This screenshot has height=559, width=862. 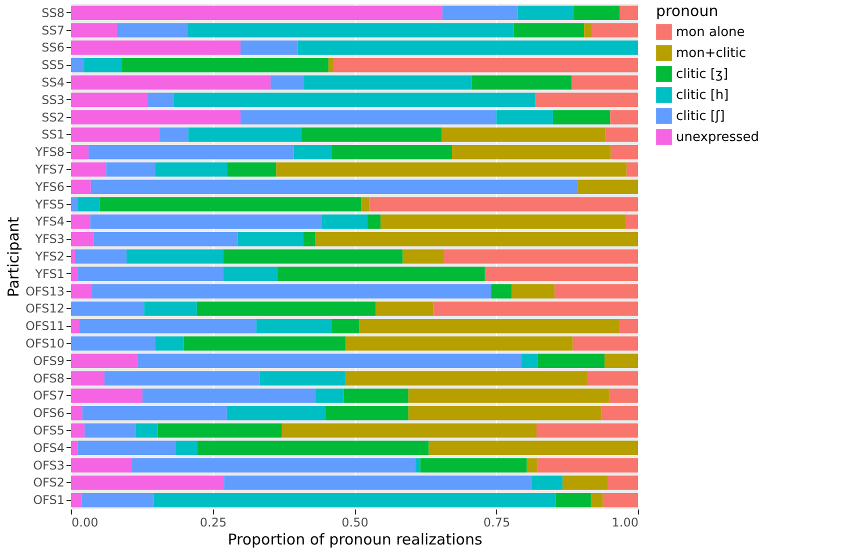 I want to click on legend-label: clitic [ʃ], so click(x=700, y=116).